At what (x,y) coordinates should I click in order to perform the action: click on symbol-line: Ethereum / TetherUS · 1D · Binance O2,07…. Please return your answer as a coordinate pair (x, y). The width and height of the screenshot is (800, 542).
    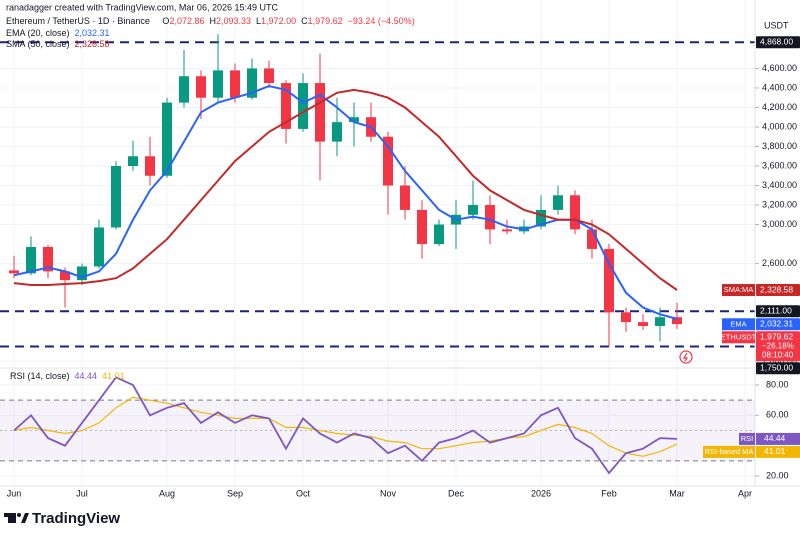
    Looking at the image, I should click on (210, 21).